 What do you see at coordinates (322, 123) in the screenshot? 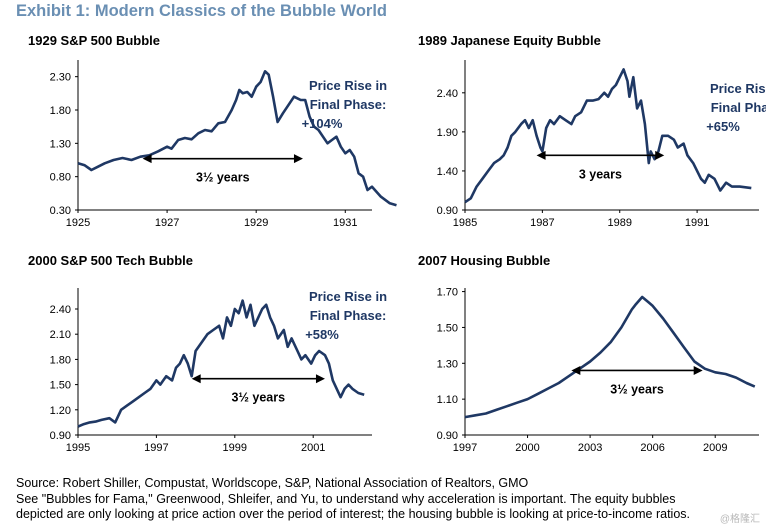
I see `phase-annotation: +104%` at bounding box center [322, 123].